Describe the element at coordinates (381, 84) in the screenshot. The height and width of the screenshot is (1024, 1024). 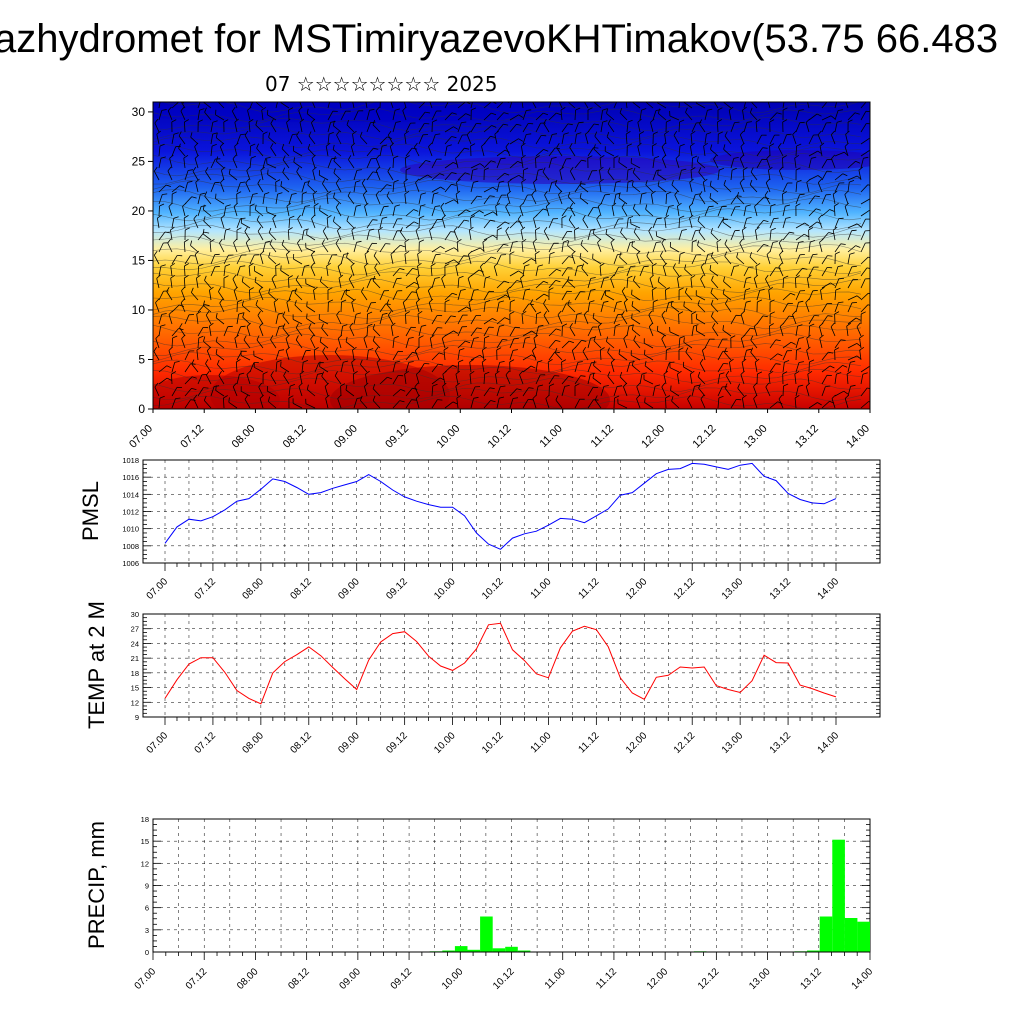
I see `chart-subtitle: 07 ☆☆☆☆☆☆☆☆ 2025` at that location.